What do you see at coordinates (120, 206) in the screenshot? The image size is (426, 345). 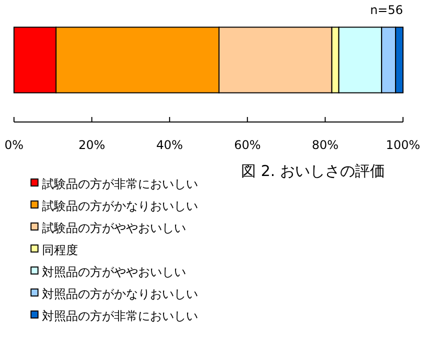 I see `legend-label: 試験品の方がかなりおいしい` at bounding box center [120, 206].